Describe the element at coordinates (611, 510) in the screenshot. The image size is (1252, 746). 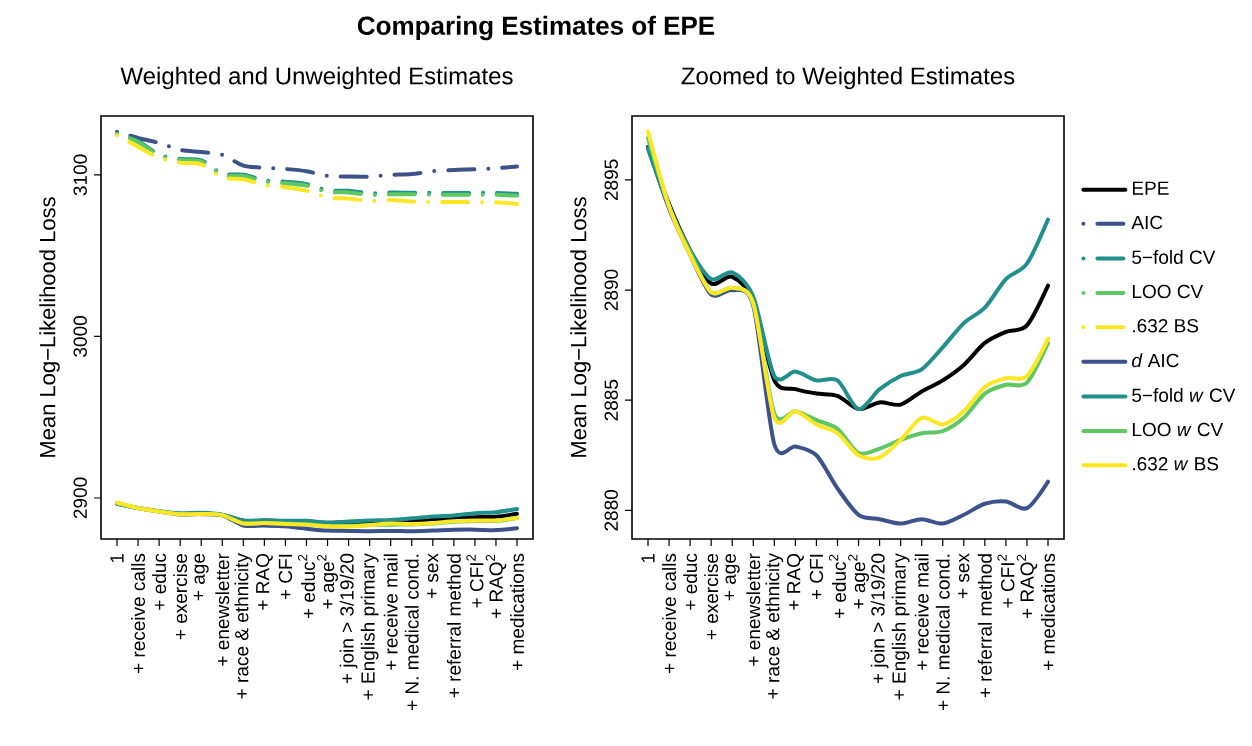
I see `y-tick-label: 2880` at that location.